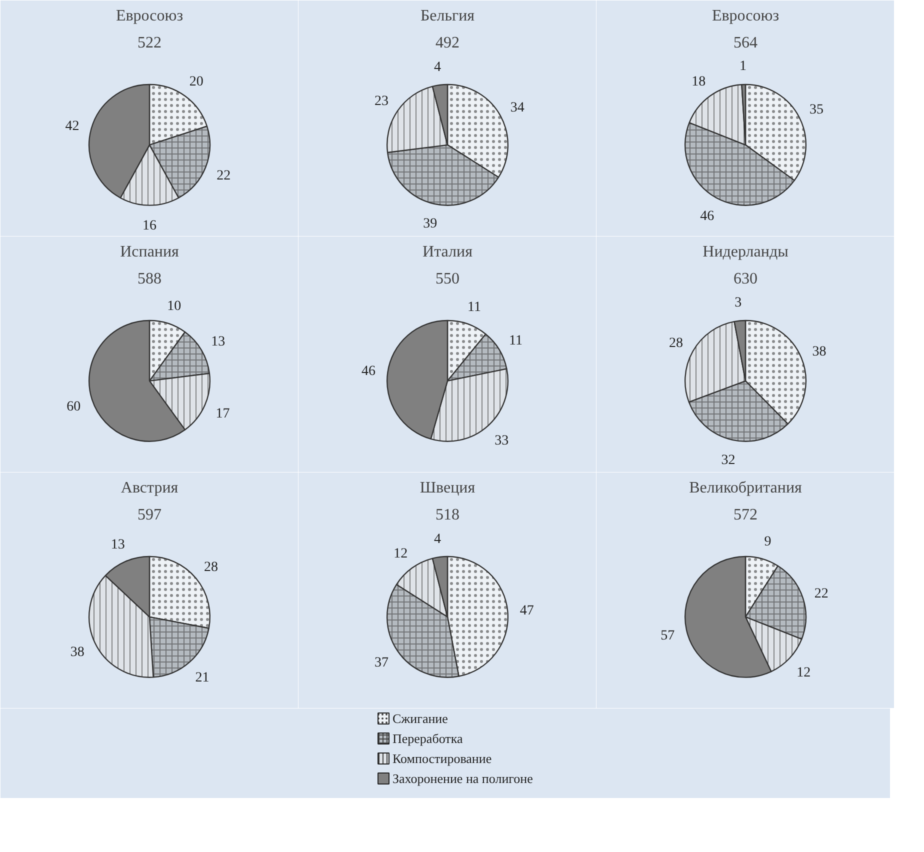  Describe the element at coordinates (699, 82) in the screenshot. I see `data-label: 18` at that location.